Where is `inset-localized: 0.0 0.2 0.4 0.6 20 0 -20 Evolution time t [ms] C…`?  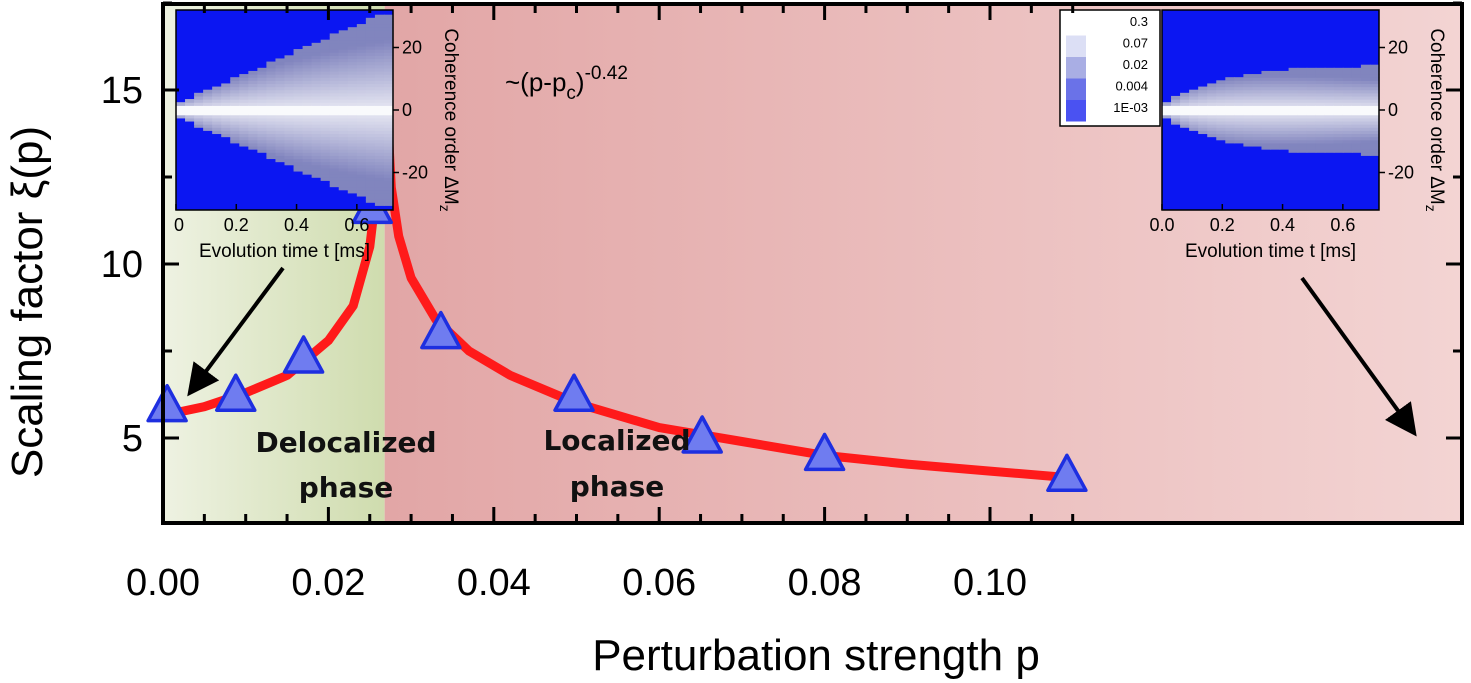
inset-localized: 0.0 0.2 0.4 0.6 20 0 -20 Evolution time t [ms] C… is located at coordinates (1253, 135).